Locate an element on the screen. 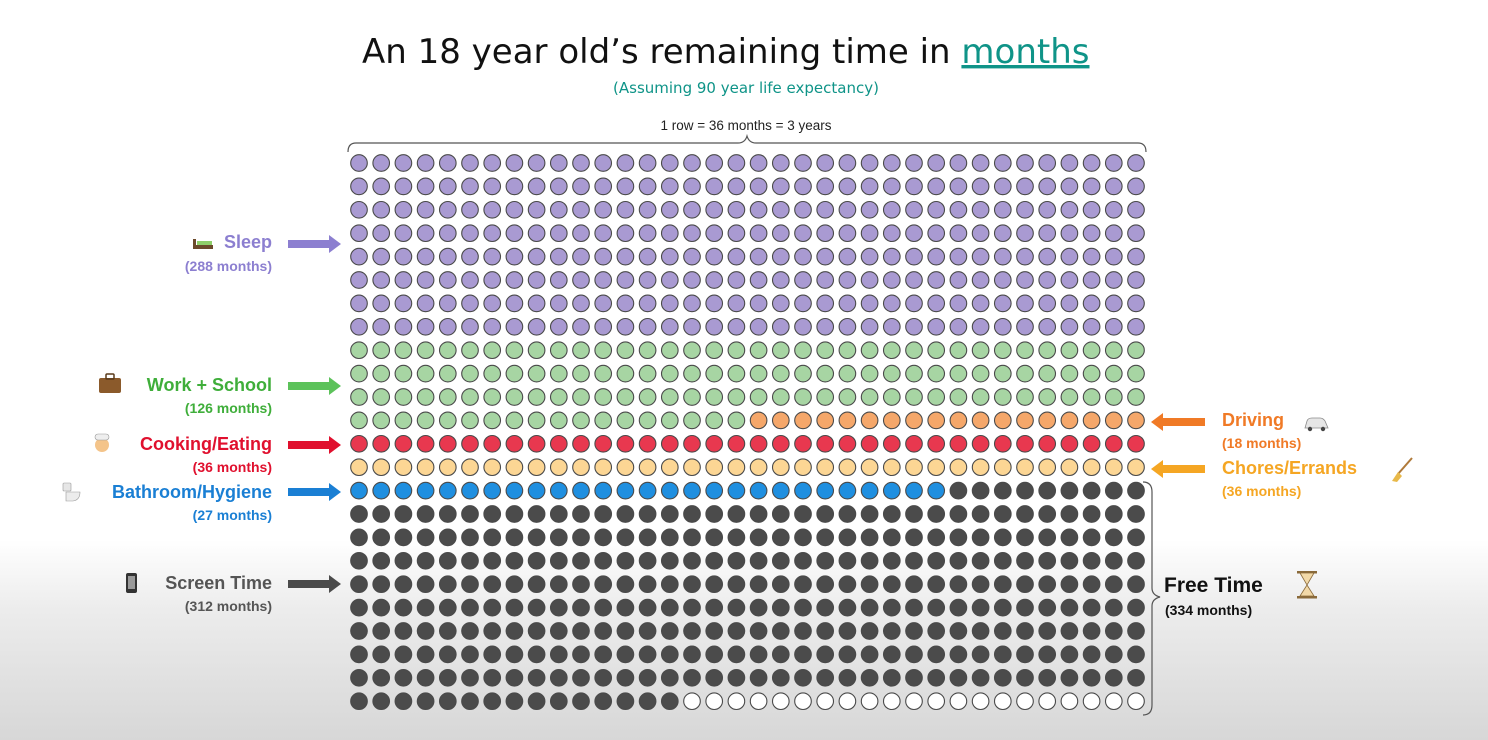 The height and width of the screenshot is (740, 1488). free-time-label: Free Time is located at coordinates (1213, 585).